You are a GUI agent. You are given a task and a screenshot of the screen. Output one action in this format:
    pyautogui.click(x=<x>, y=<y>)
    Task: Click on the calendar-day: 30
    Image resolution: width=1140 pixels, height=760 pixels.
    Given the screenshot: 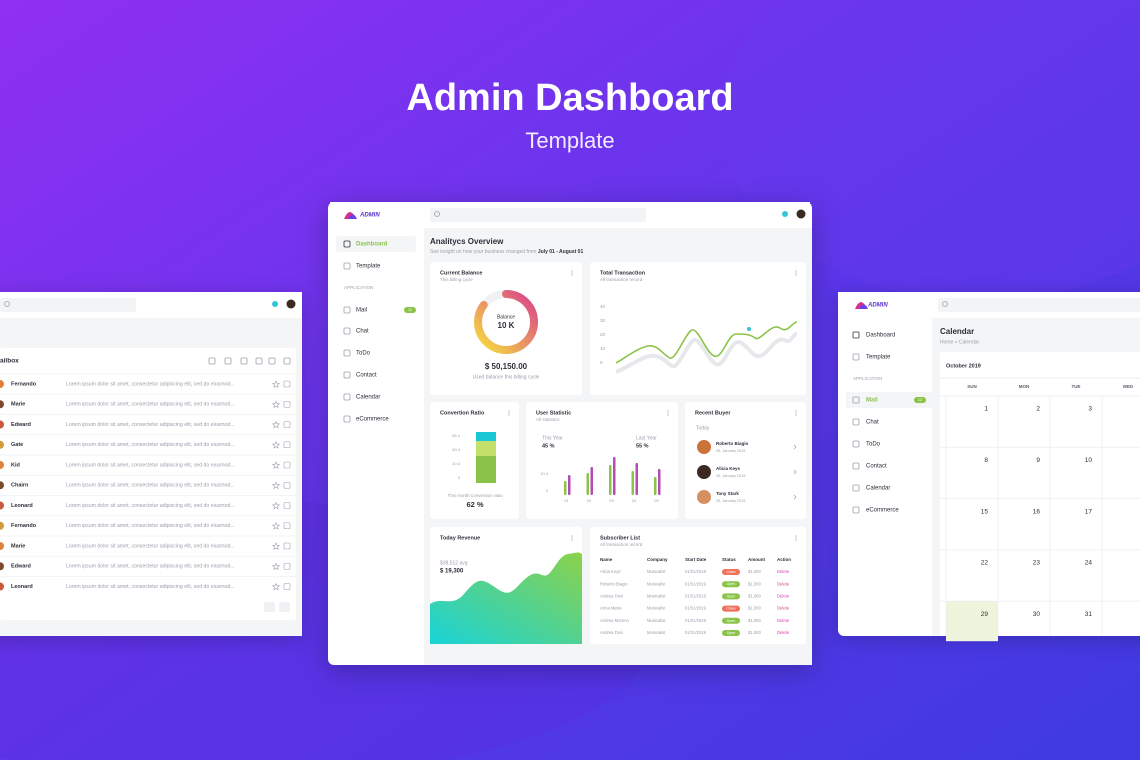 What is the action you would take?
    pyautogui.click(x=1037, y=614)
    